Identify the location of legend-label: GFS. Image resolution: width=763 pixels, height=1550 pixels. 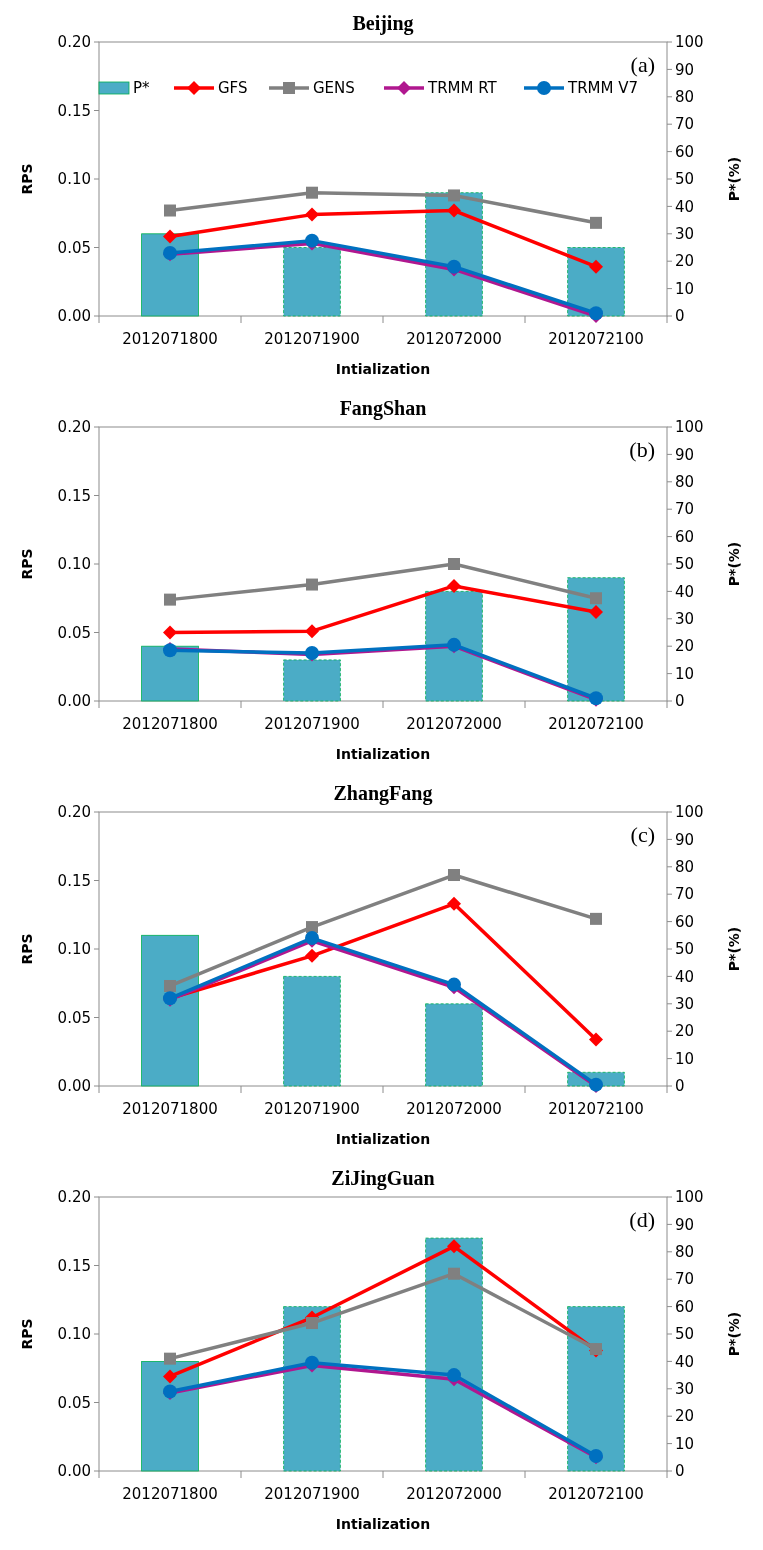
(233, 88).